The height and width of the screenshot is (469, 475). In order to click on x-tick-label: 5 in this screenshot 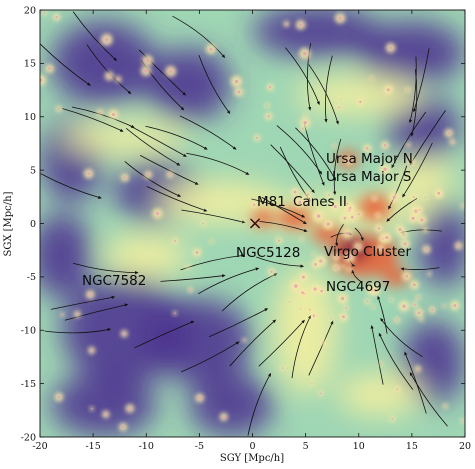, I will do `click(306, 446)`.